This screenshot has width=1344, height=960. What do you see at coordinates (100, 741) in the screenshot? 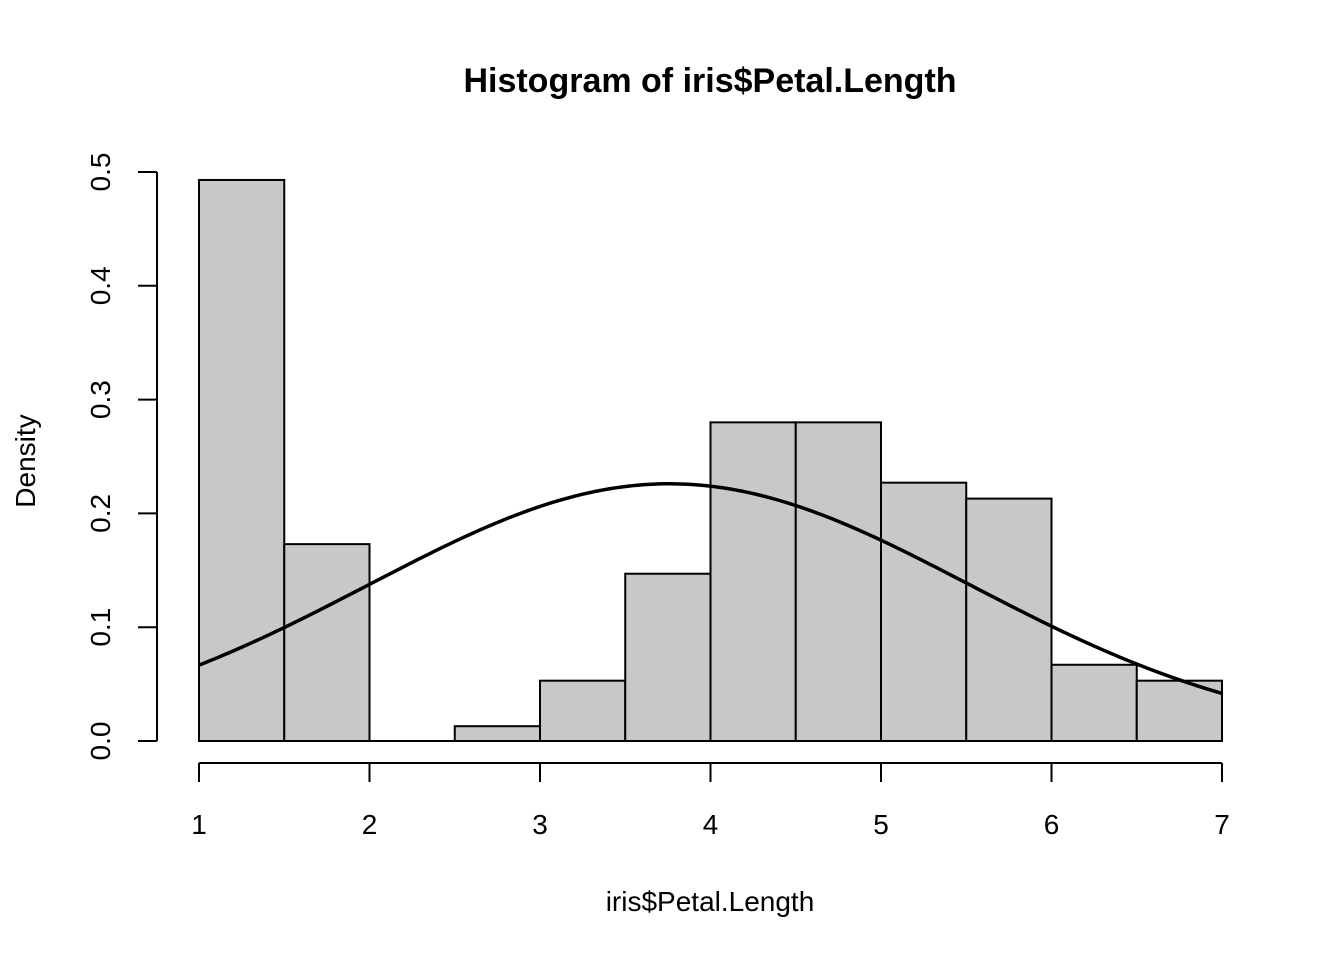
I see `y-tick-label: 0.0` at bounding box center [100, 741].